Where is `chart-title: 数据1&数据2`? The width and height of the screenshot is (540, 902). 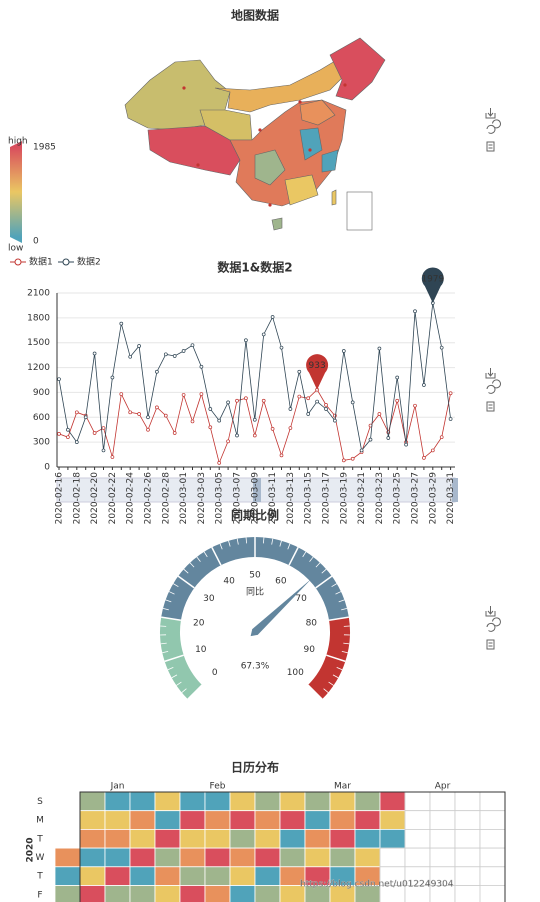
chart-title: 数据1&数据2 is located at coordinates (254, 267).